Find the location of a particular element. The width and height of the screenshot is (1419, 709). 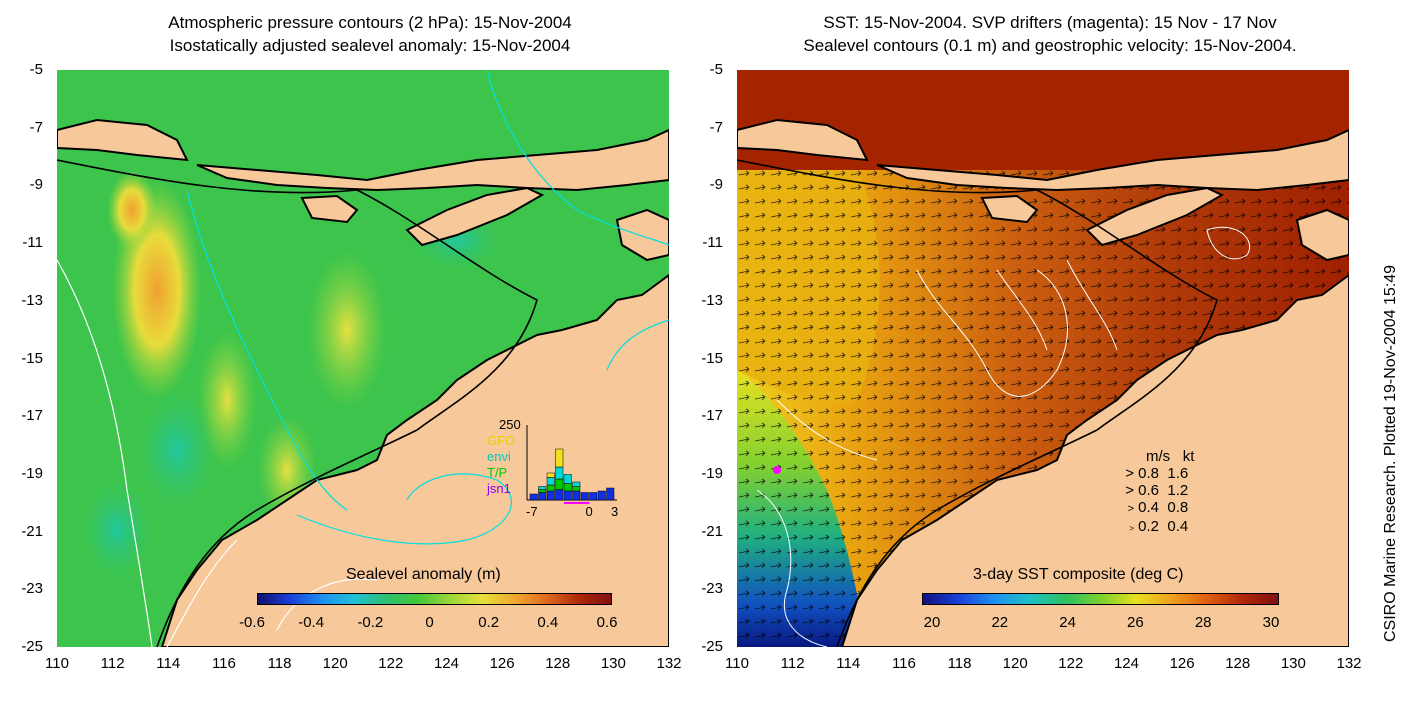

velocity-kt-value: 0.8 is located at coordinates (1178, 507).